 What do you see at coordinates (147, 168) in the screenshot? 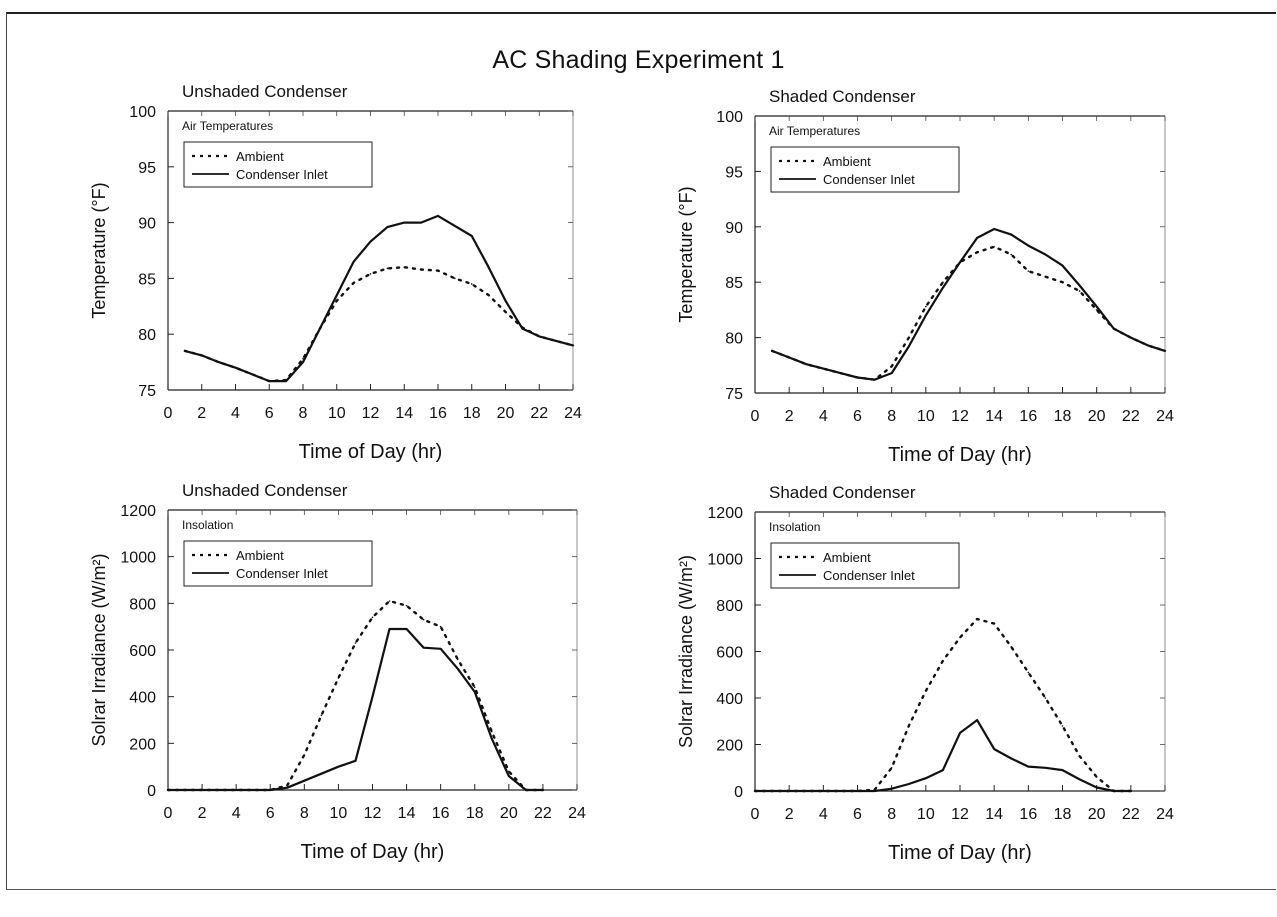
I see `y-tick-label: 95` at bounding box center [147, 168].